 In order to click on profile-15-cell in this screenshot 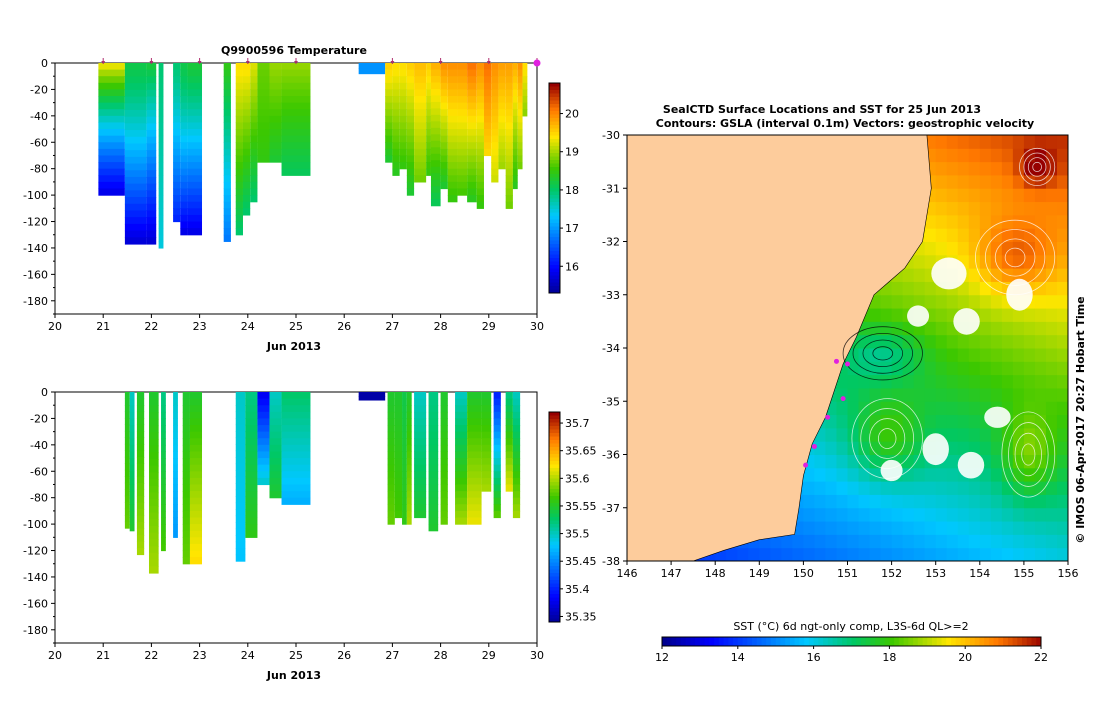, I will do `click(398, 415)`.